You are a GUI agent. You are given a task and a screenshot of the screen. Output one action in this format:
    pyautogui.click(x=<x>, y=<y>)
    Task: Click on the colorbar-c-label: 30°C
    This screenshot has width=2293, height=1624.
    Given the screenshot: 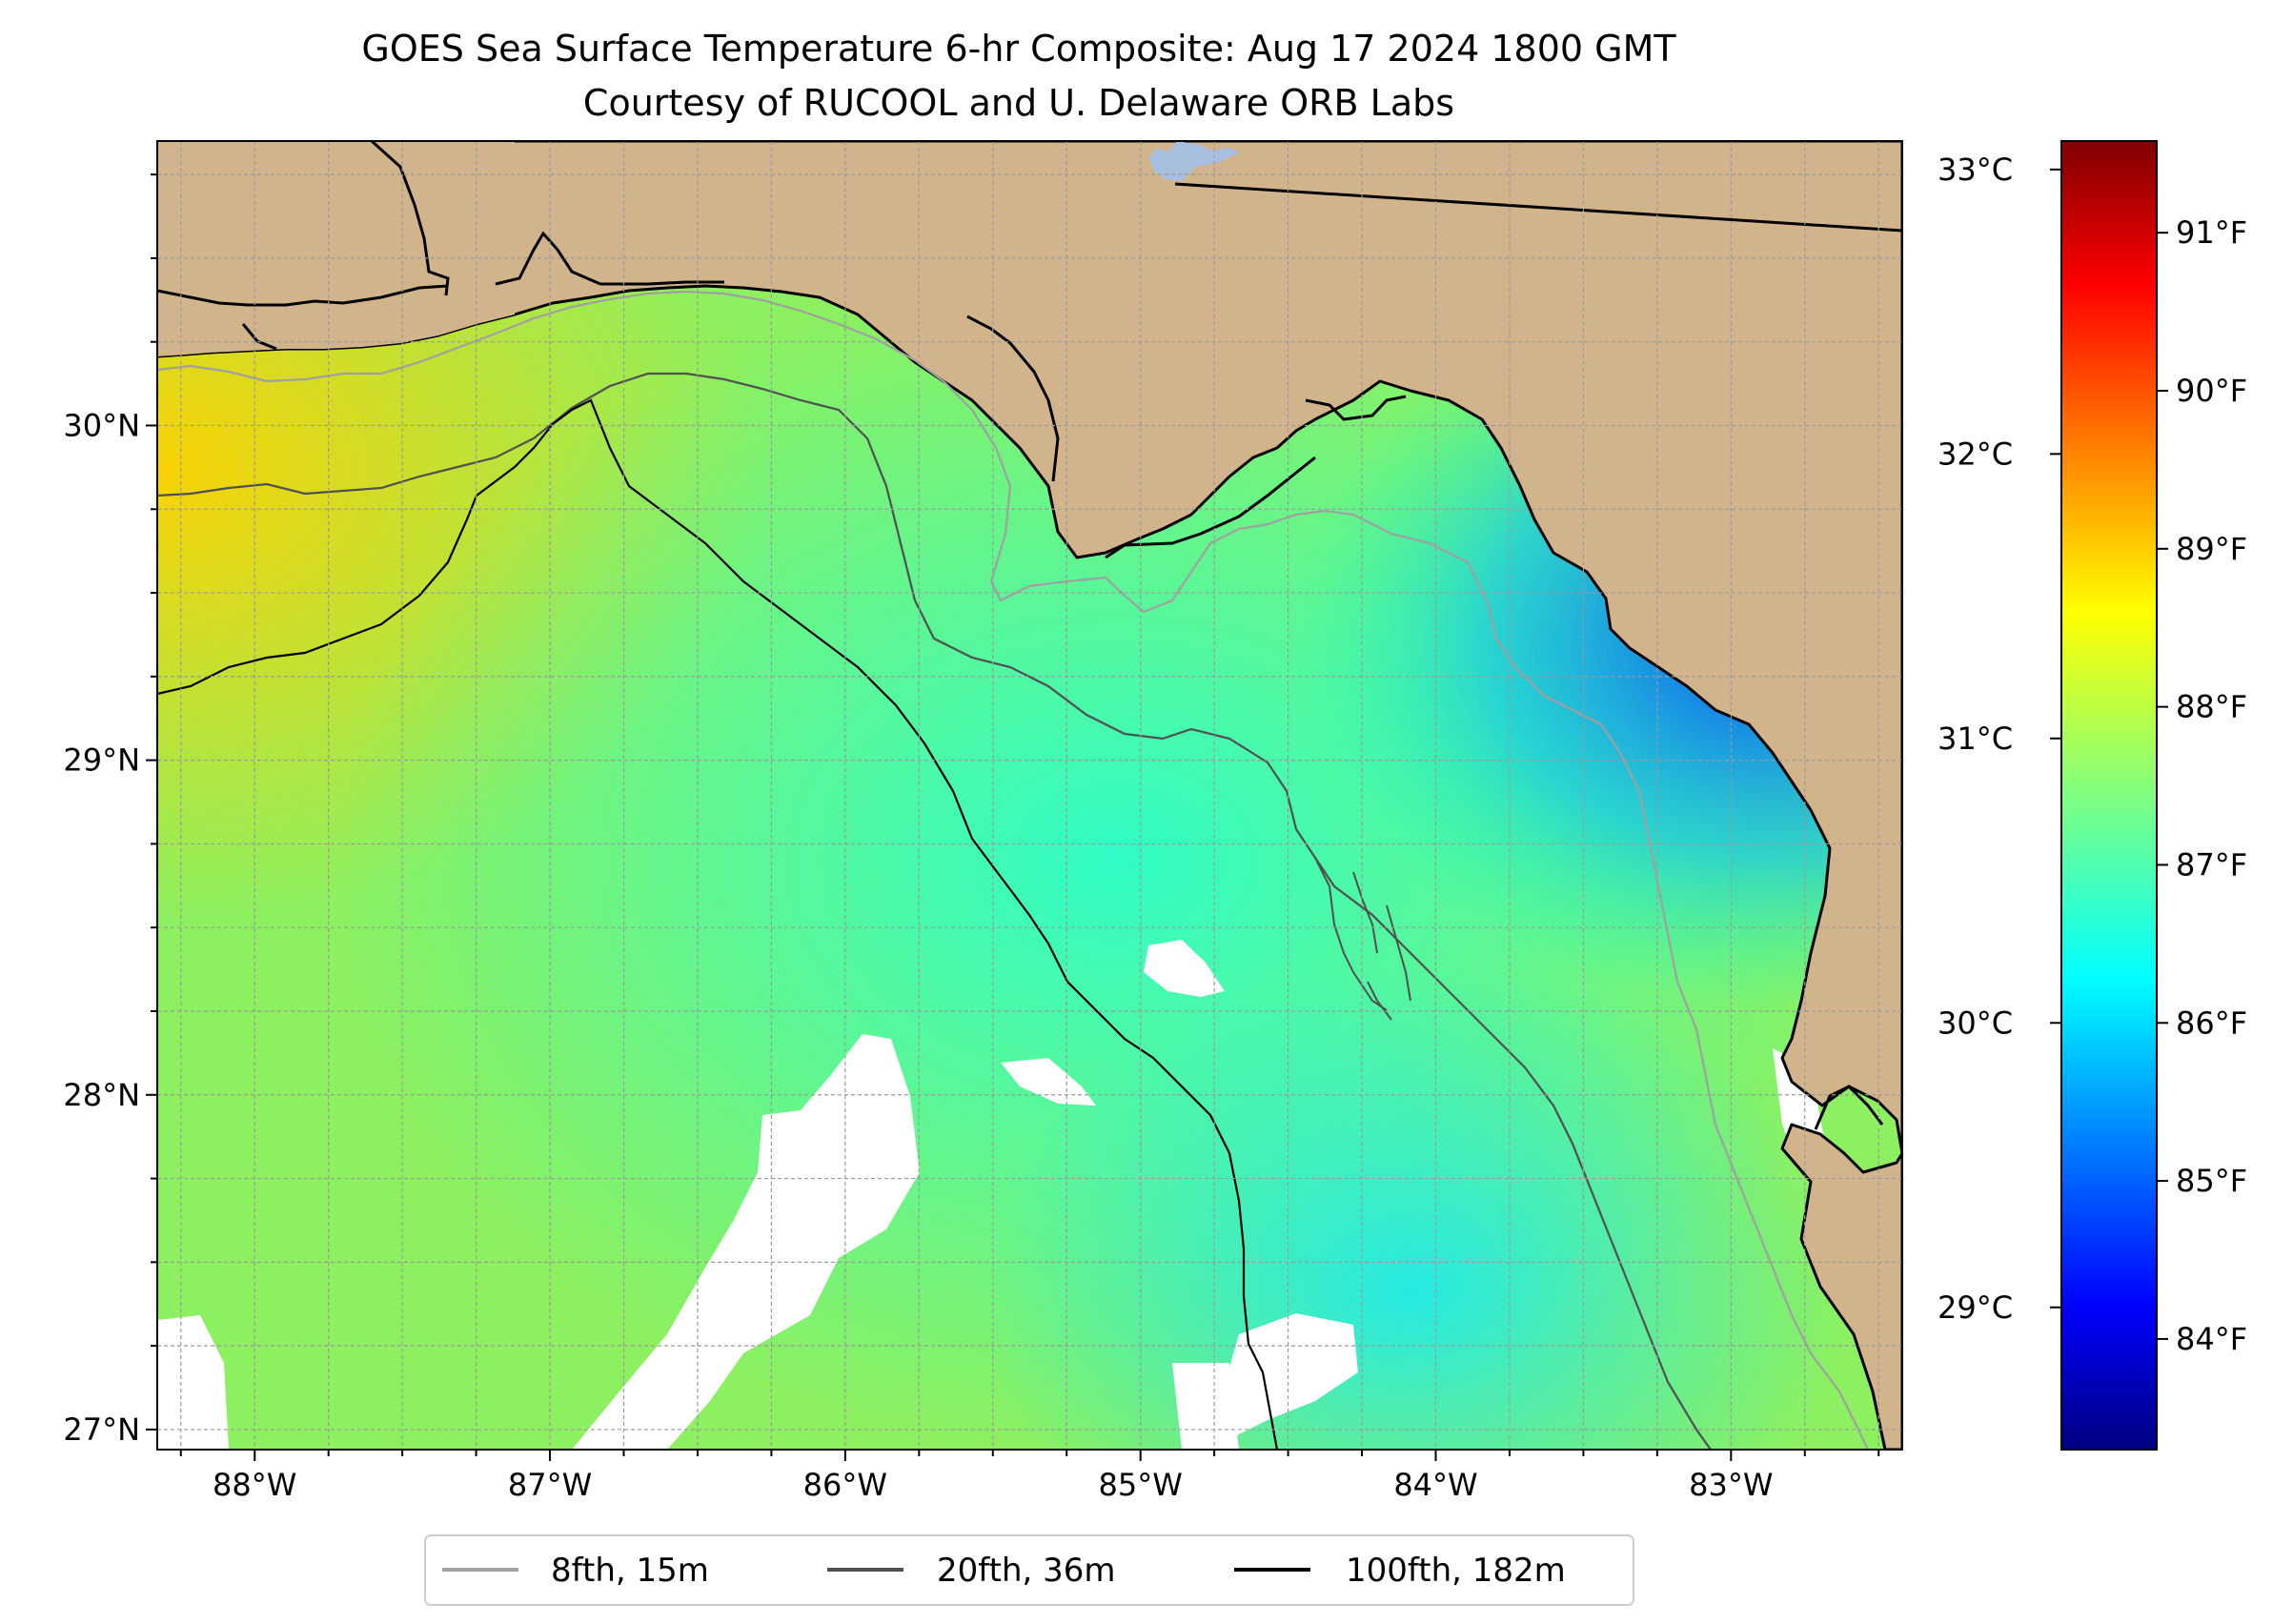 What is the action you would take?
    pyautogui.click(x=1975, y=1023)
    